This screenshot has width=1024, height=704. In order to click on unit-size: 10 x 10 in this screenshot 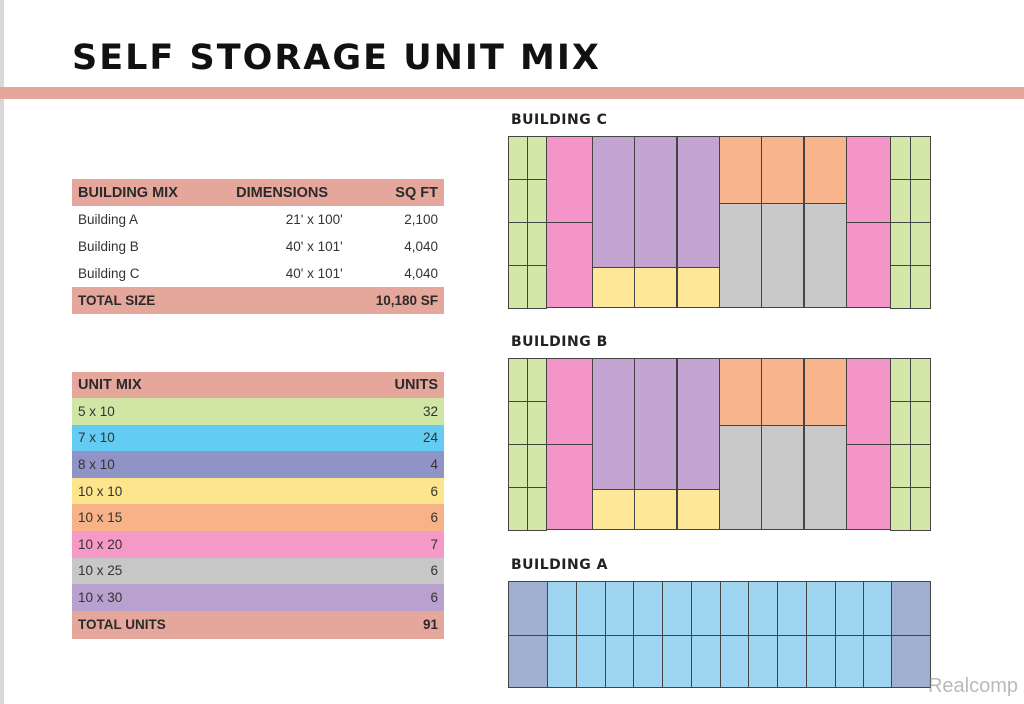, I will do `click(100, 491)`.